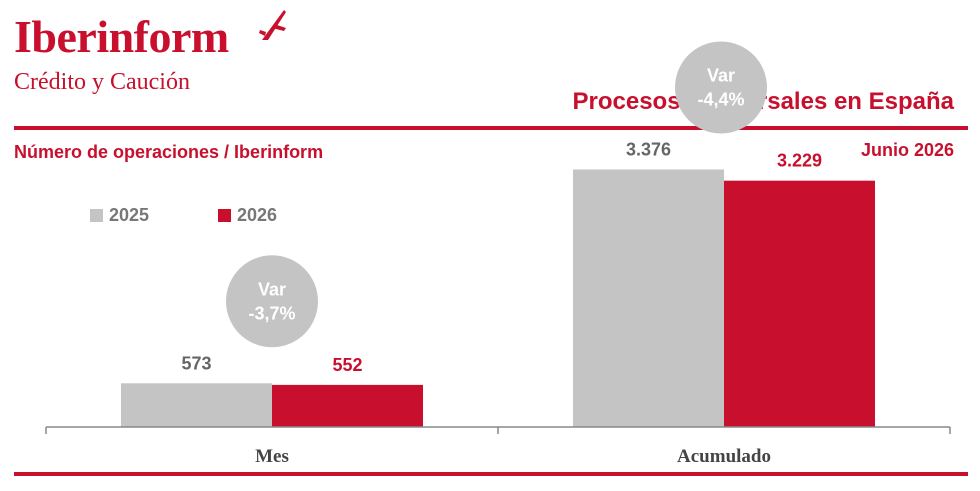  I want to click on report-period: Junio 2026, so click(907, 150).